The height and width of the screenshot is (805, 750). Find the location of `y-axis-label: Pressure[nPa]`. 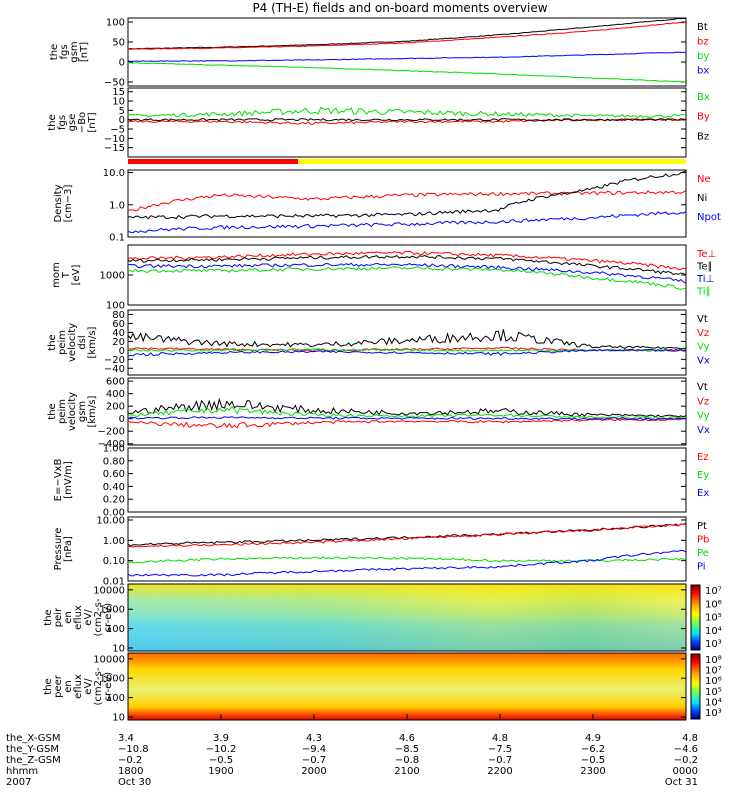

y-axis-label: Pressure[nPa] is located at coordinates (63, 549).